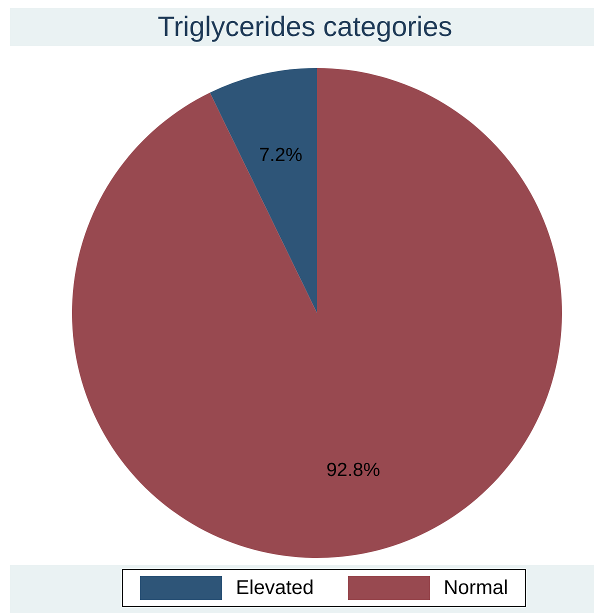 Image resolution: width=594 pixels, height=613 pixels. I want to click on data-label: 92.8%, so click(353, 471).